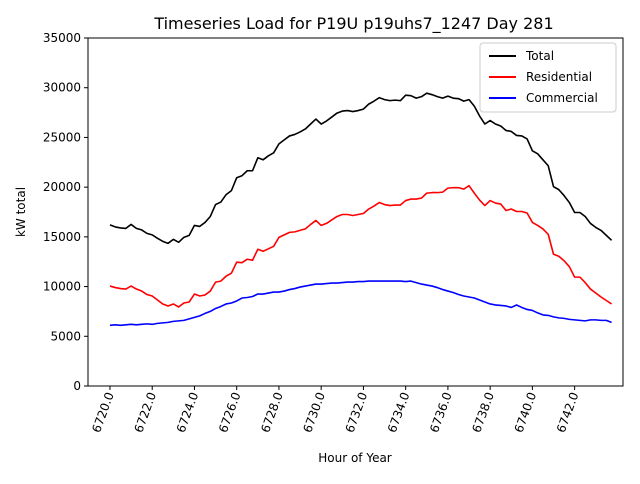 The image size is (640, 484). I want to click on x-tick-label: 6730.0, so click(314, 412).